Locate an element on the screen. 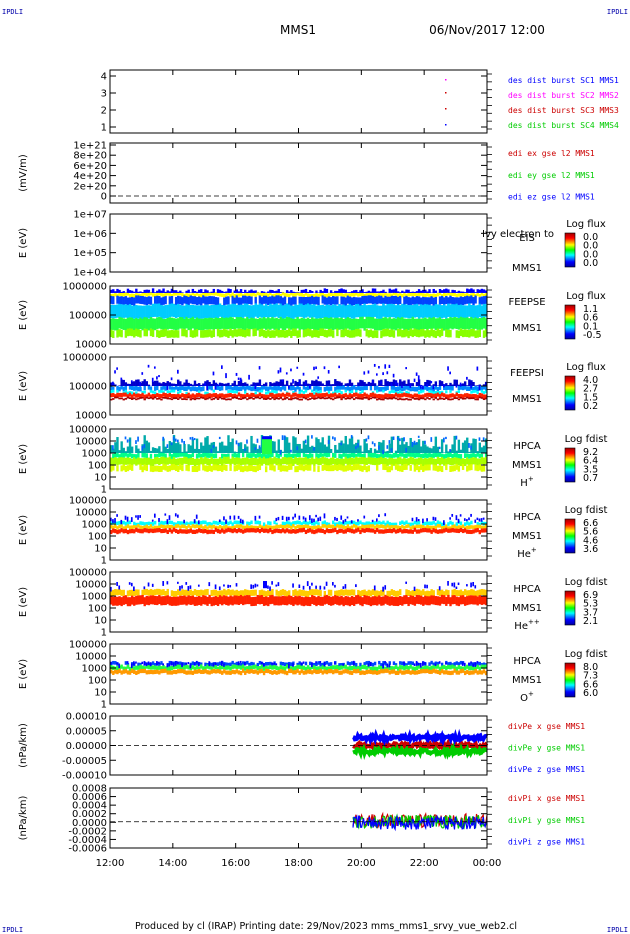 The height and width of the screenshot is (934, 630). y-axis-label: E (eV) is located at coordinates (23, 315).